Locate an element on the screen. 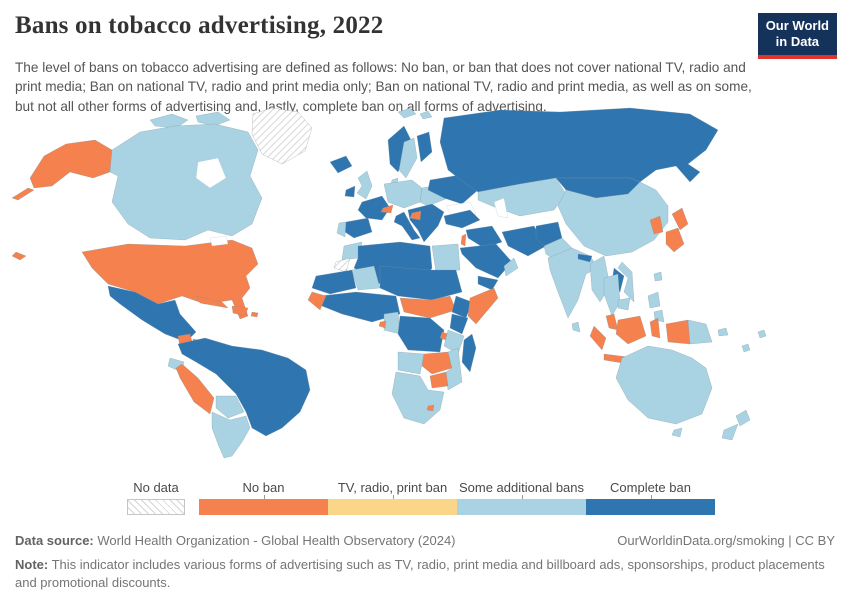 The image size is (850, 600). region-madagascar is located at coordinates (469, 353).